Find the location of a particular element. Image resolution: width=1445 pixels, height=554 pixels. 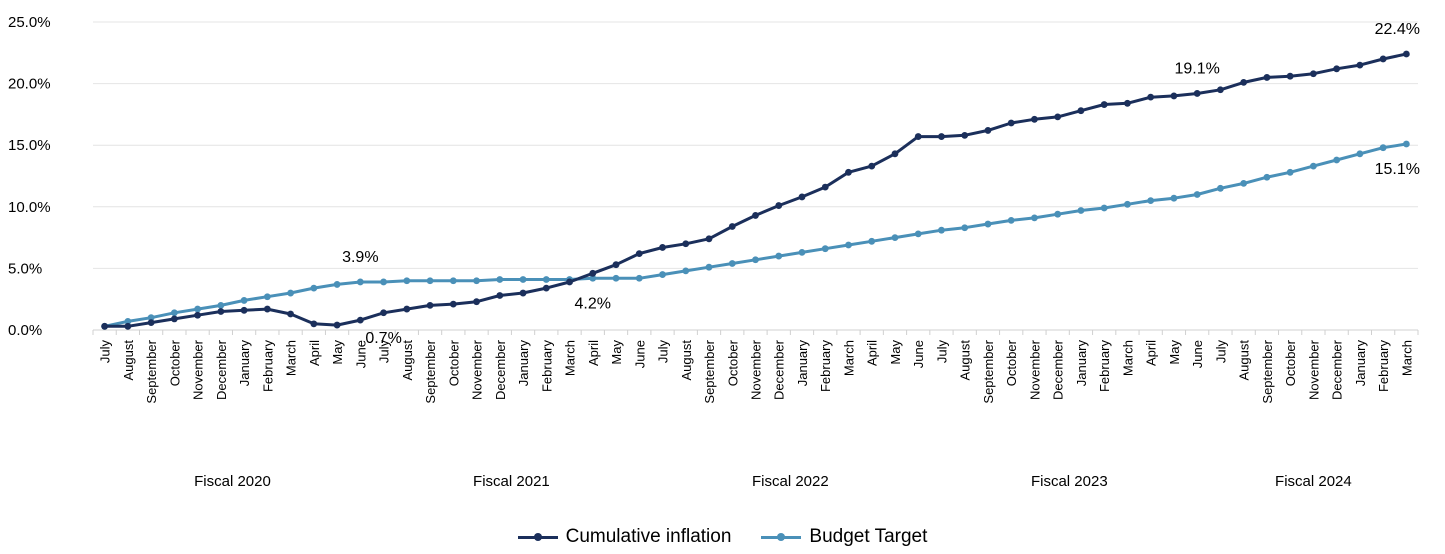

data-label: 19.1% is located at coordinates (1196, 68).